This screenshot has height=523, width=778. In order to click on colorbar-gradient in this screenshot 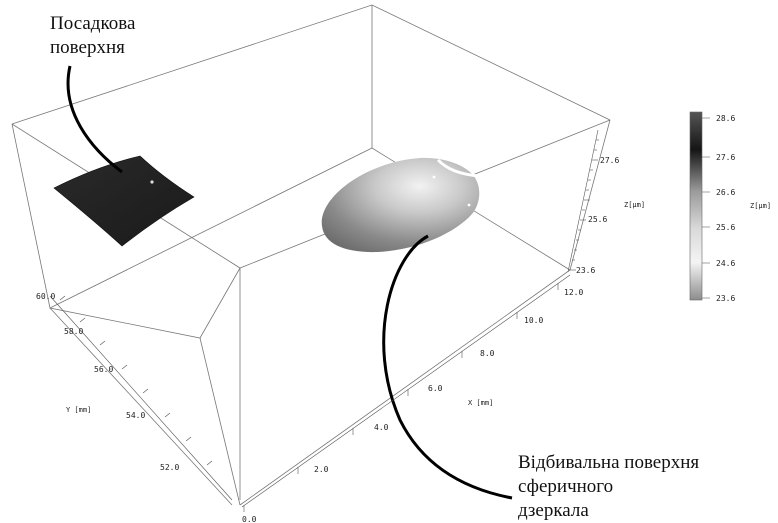, I will do `click(696, 206)`.